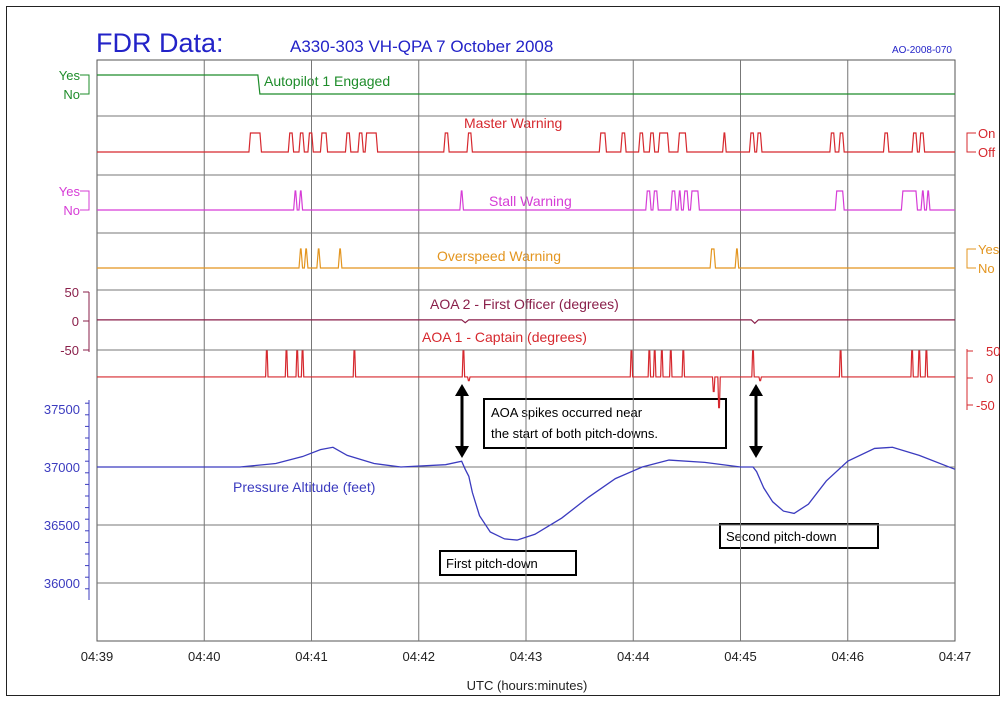  What do you see at coordinates (462, 421) in the screenshot?
I see `first-pitch-down-arrow` at bounding box center [462, 421].